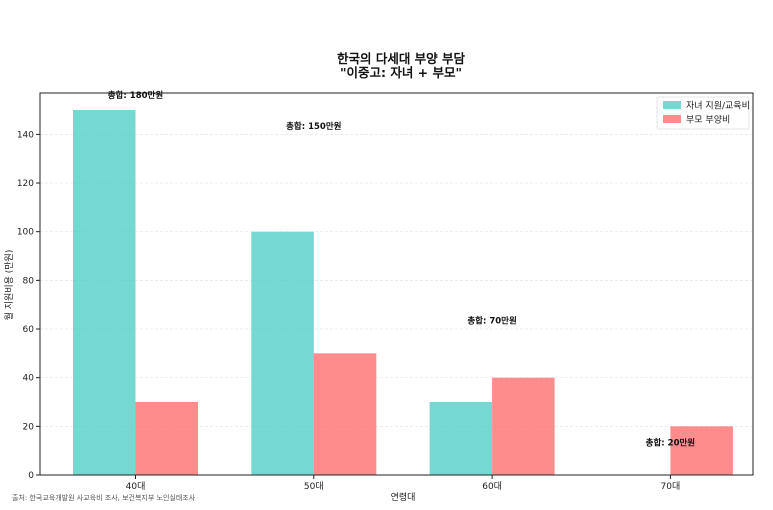 The image size is (773, 510). I want to click on y-tick-label: 100, so click(25, 233).